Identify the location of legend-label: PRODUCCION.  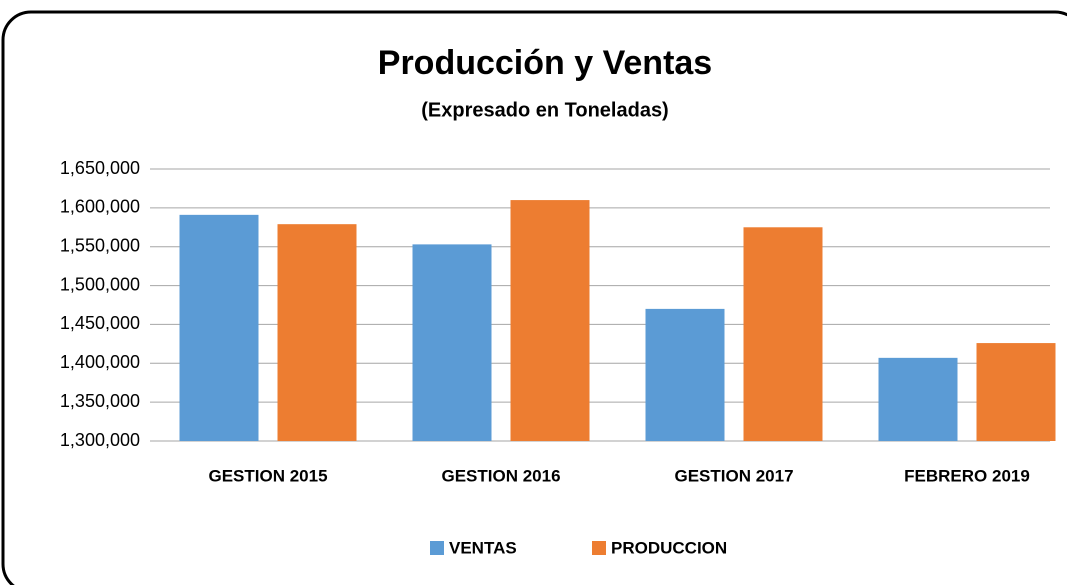
(669, 547).